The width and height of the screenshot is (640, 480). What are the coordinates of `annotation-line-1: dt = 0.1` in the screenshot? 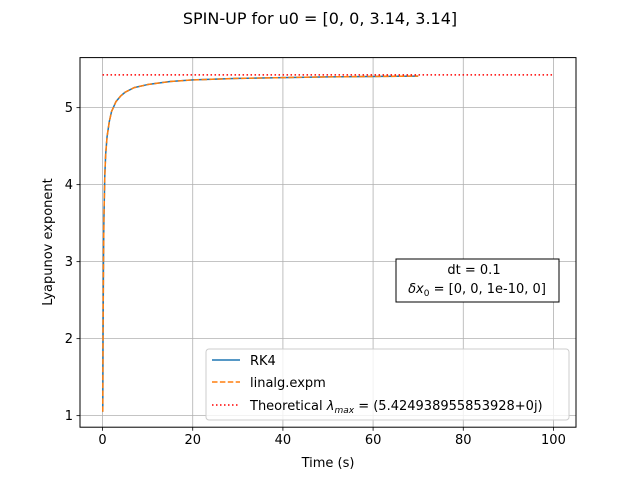 It's located at (473, 270).